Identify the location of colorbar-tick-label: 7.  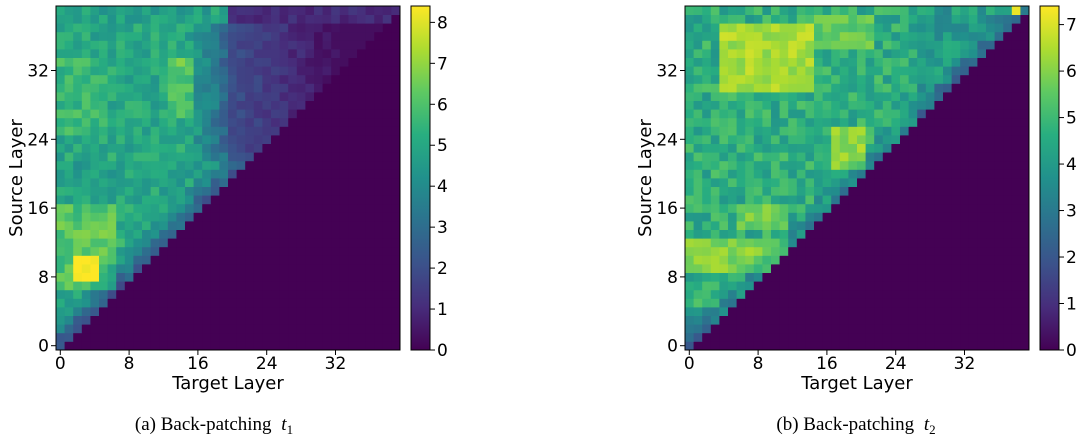
(442, 64).